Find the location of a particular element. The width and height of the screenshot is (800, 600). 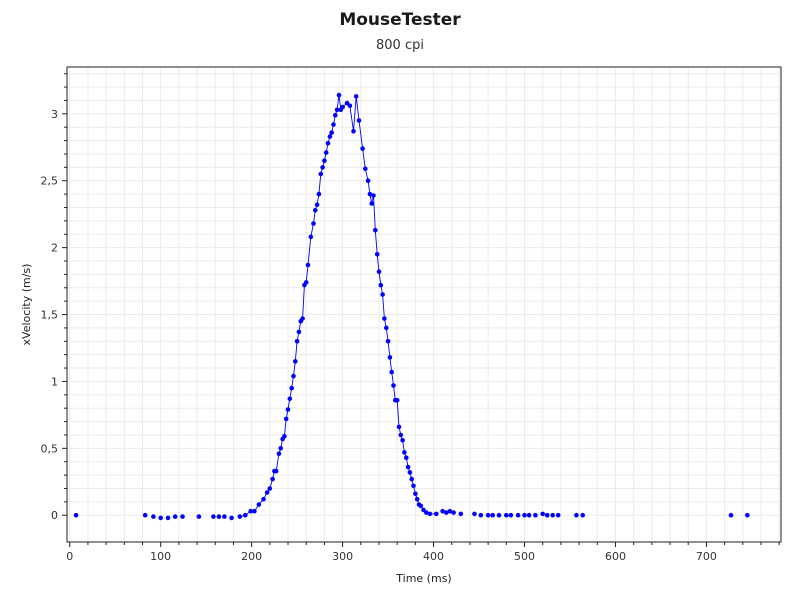

x-tick-label: 700 is located at coordinates (706, 556).